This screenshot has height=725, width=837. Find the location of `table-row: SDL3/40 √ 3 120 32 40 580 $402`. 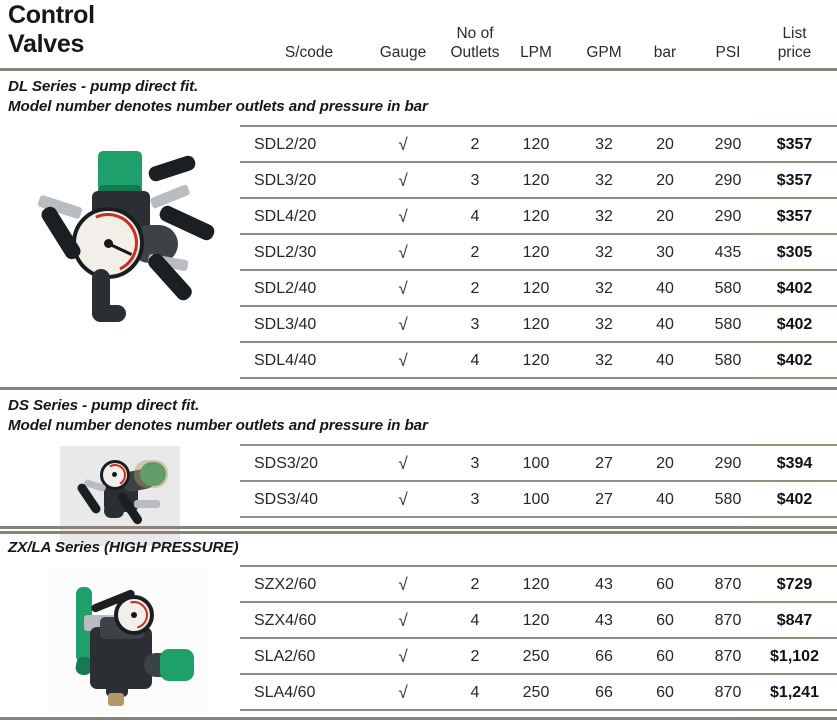

table-row: SDL3/40 √ 3 120 32 40 580 $402 is located at coordinates (538, 325).